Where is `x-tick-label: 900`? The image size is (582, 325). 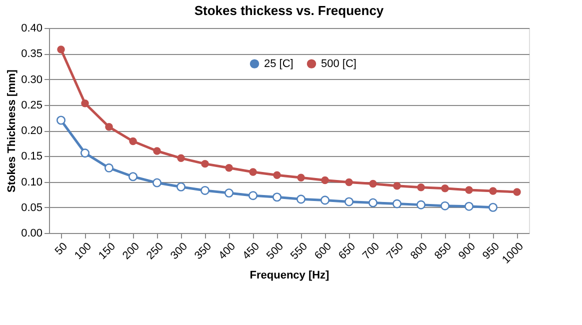 x-tick-label: 900 is located at coordinates (467, 251).